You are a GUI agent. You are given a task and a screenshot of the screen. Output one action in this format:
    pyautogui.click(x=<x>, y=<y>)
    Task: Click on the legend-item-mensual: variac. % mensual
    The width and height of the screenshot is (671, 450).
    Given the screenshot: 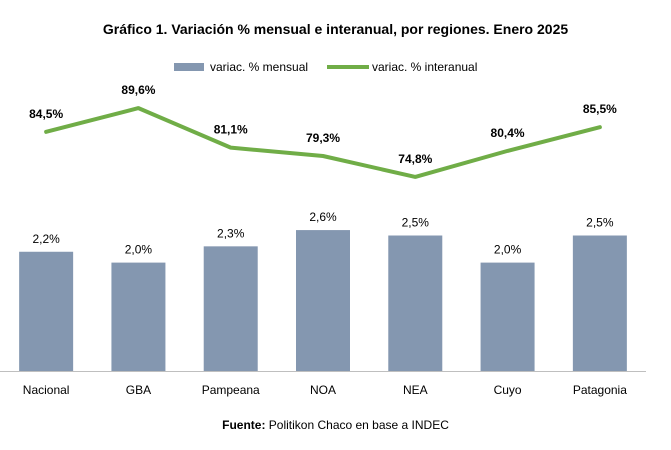 What is the action you would take?
    pyautogui.click(x=241, y=67)
    